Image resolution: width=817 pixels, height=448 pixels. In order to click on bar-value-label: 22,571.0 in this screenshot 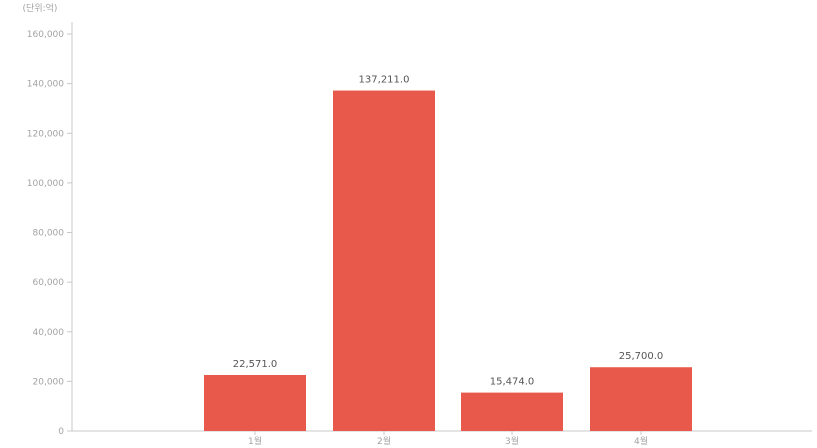, I will do `click(255, 364)`.